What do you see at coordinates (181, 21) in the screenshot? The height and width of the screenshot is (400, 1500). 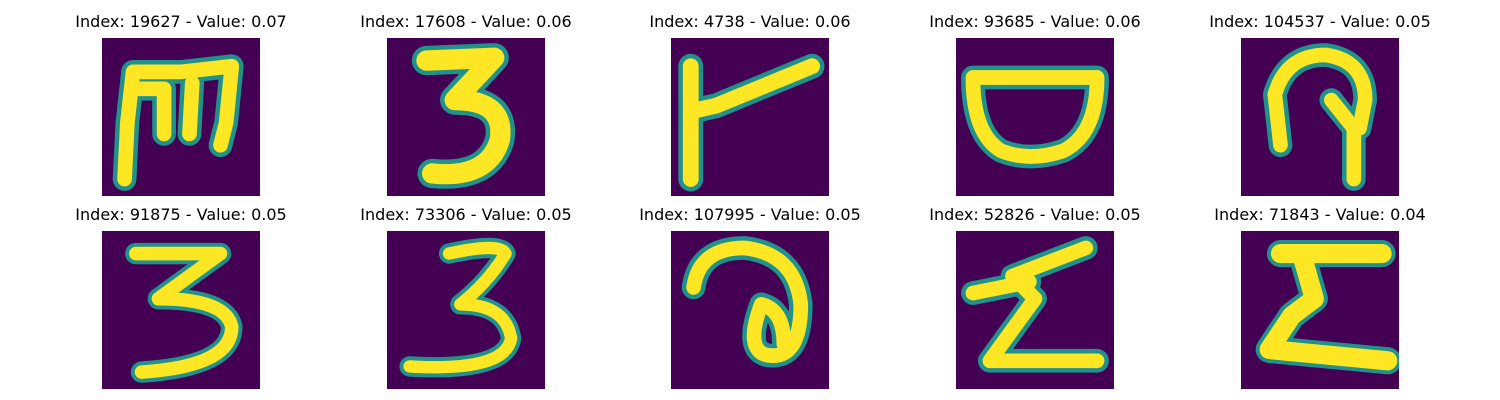 I see `panel-title: Index: 19627 - Value: 0.07` at bounding box center [181, 21].